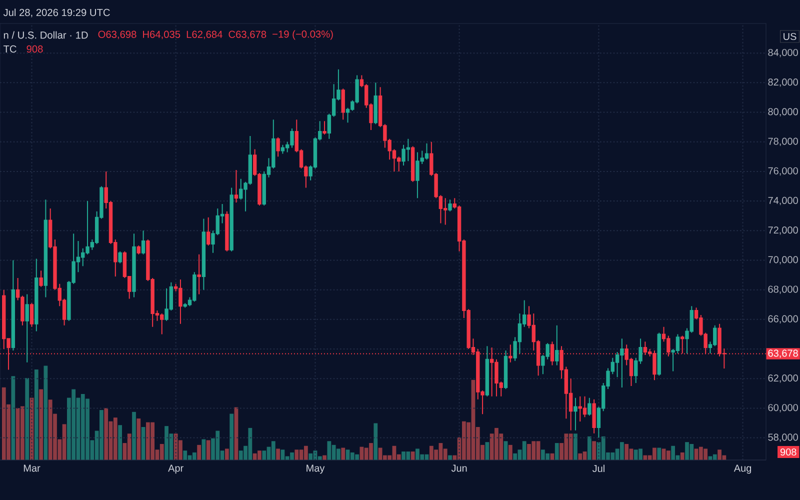  Describe the element at coordinates (743, 469) in the screenshot. I see `x-tick-label: Aug` at that location.